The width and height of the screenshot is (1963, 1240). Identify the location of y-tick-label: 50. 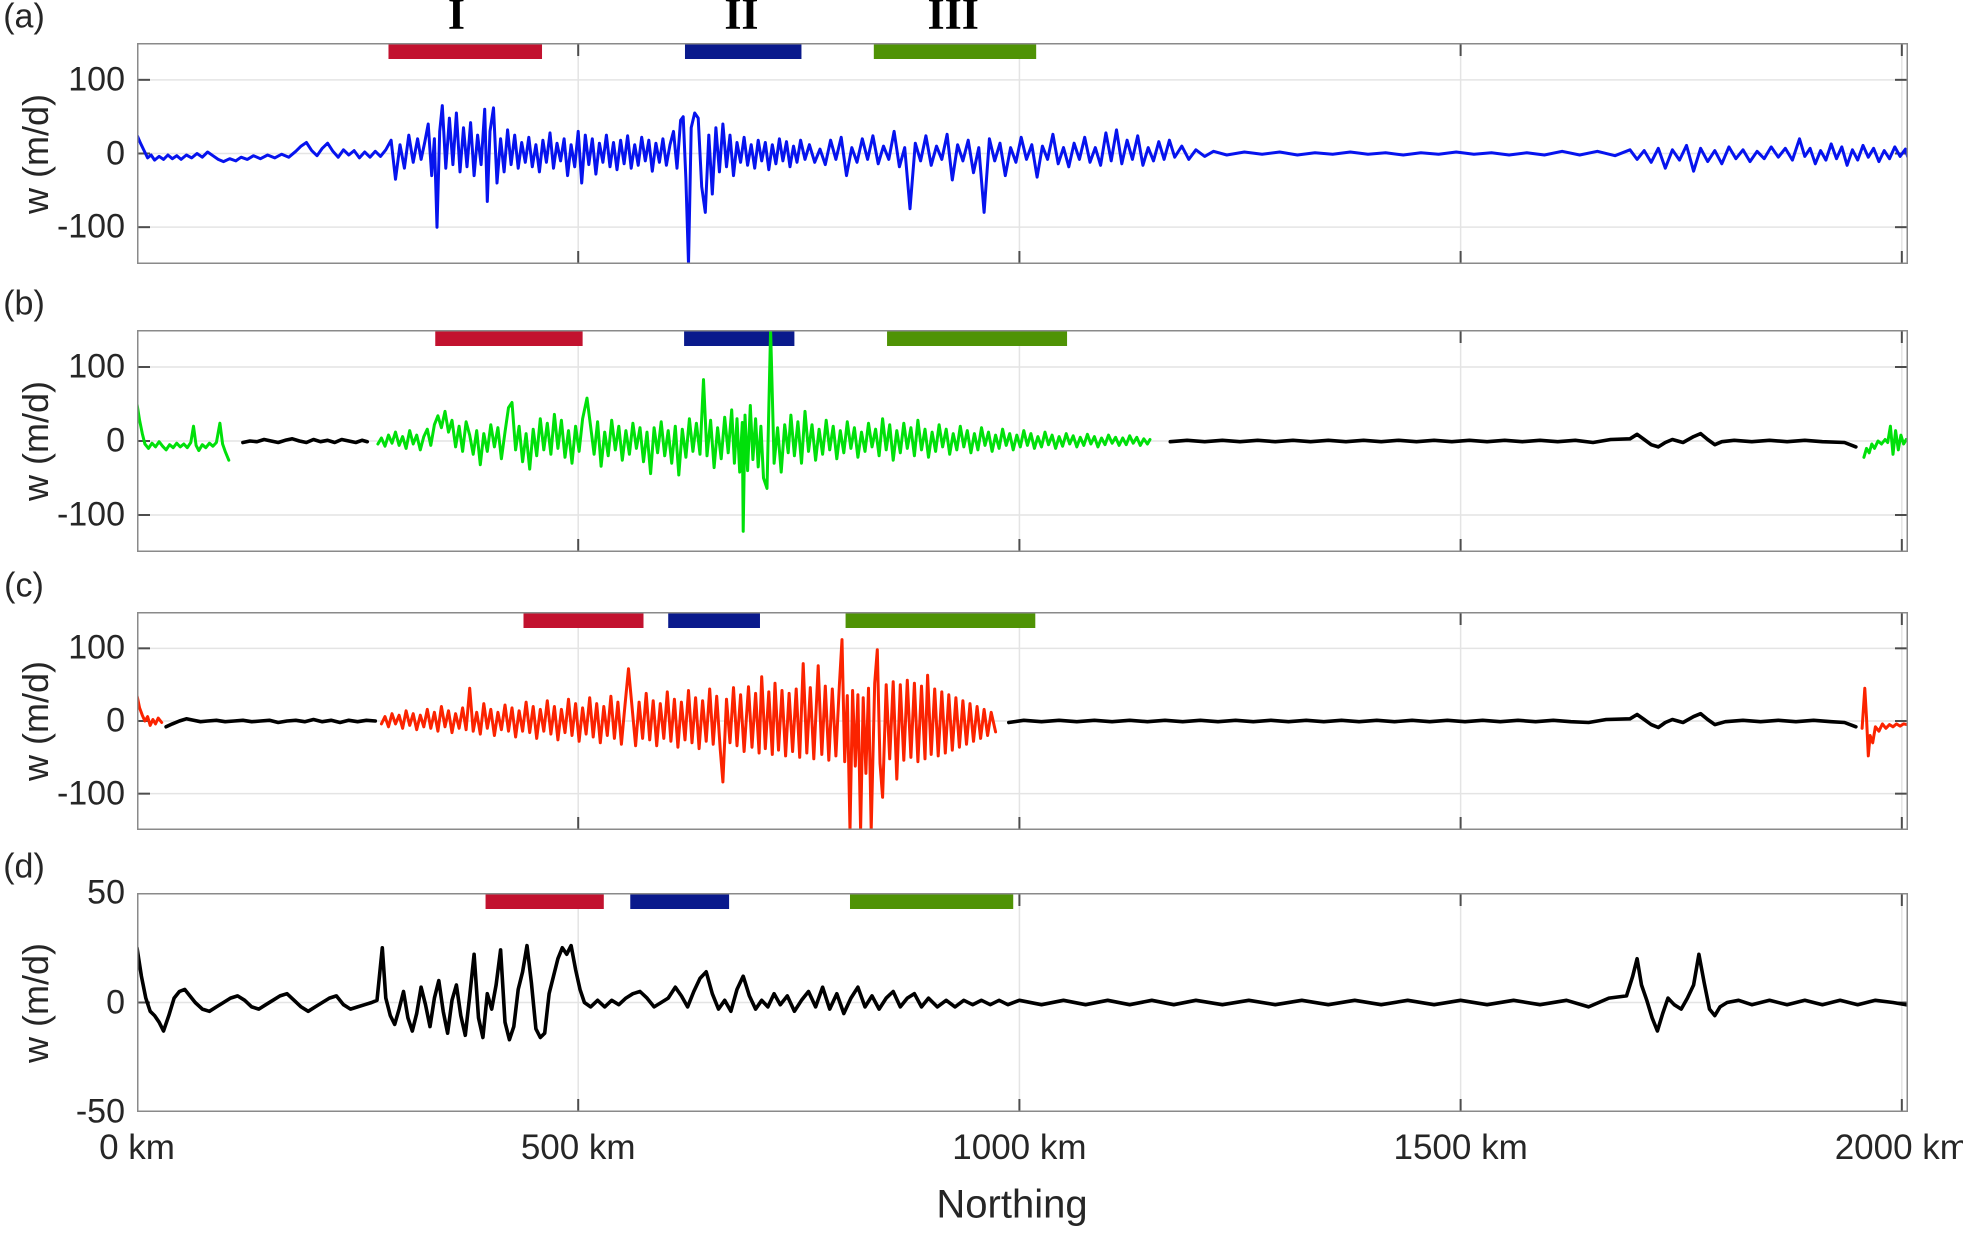
(106, 892).